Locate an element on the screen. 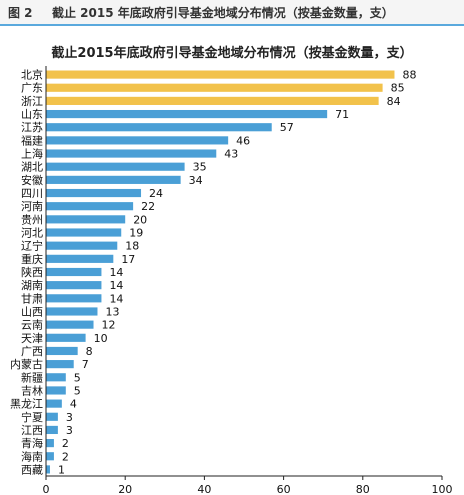 The height and width of the screenshot is (495, 464). value-label: 10 is located at coordinates (101, 338).